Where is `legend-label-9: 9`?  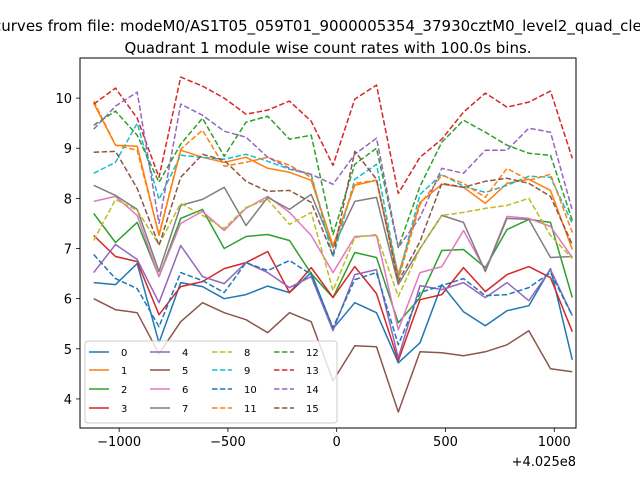
legend-label-9: 9 is located at coordinates (247, 371).